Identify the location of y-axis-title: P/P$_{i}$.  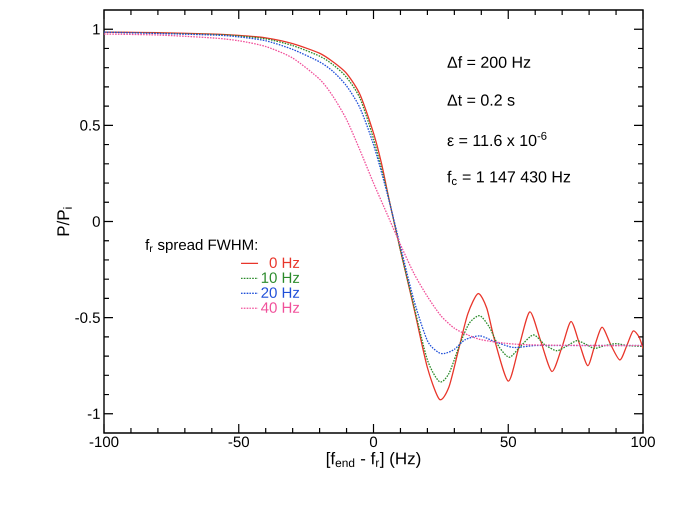
(64, 222).